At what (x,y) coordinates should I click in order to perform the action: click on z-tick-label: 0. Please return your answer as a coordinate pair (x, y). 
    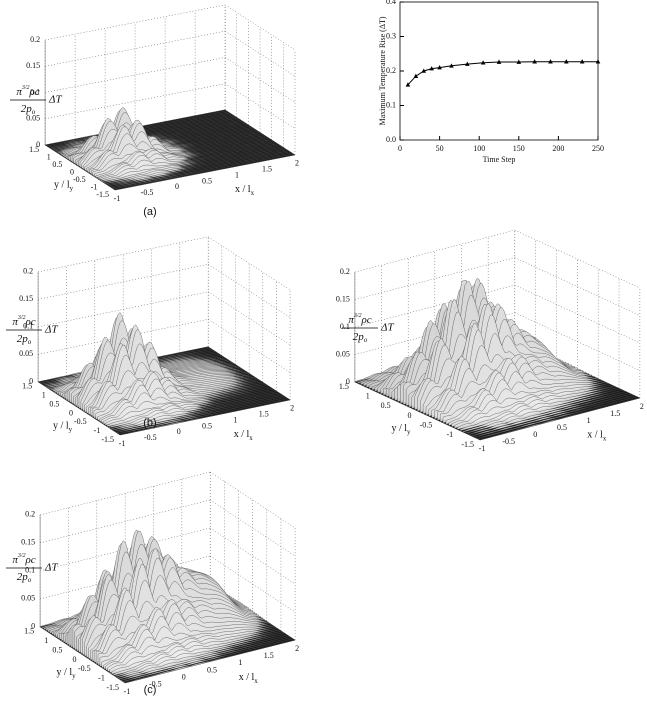
    Looking at the image, I should click on (31, 381).